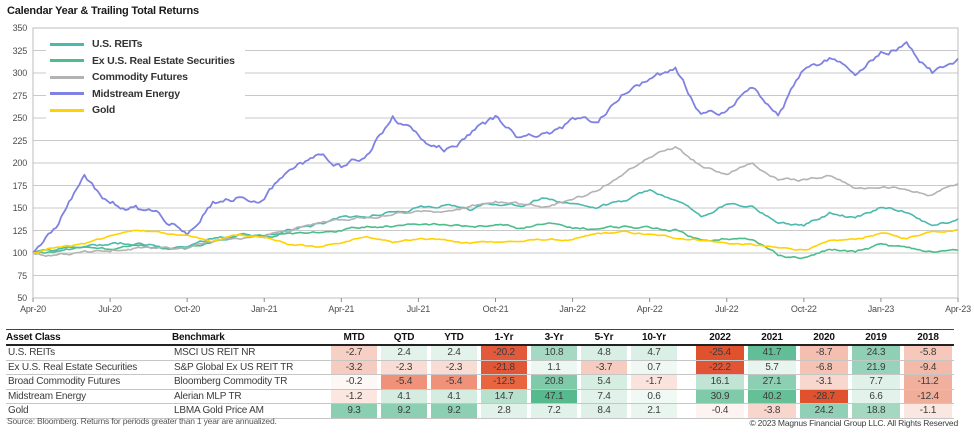  I want to click on heatmap-value: -3.1, so click(824, 382).